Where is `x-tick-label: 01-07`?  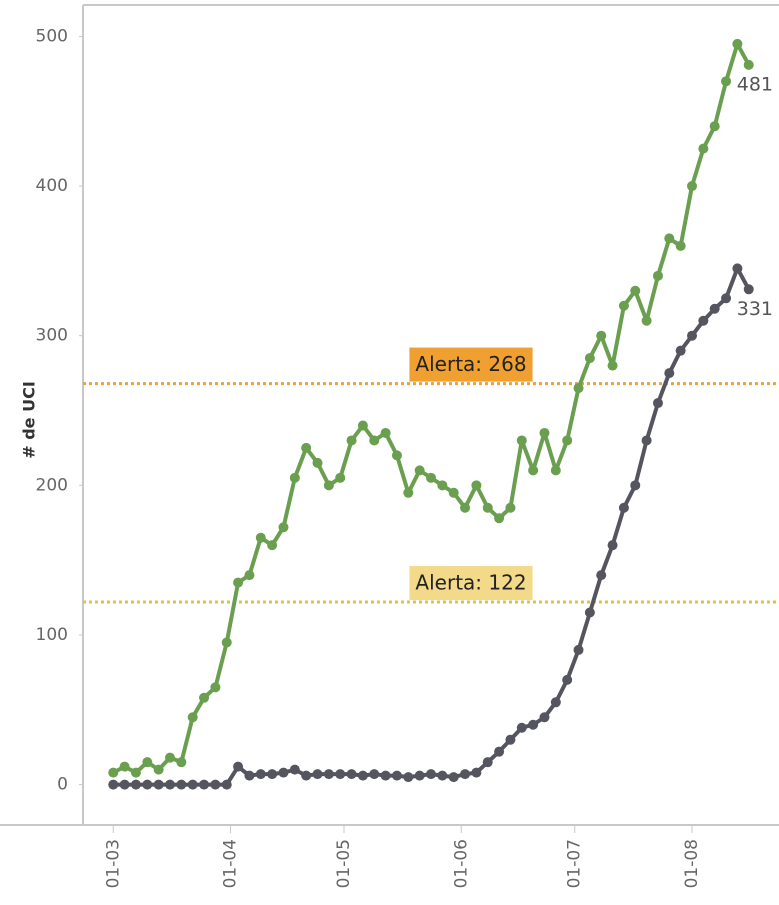
x-tick-label: 01-07 is located at coordinates (575, 863).